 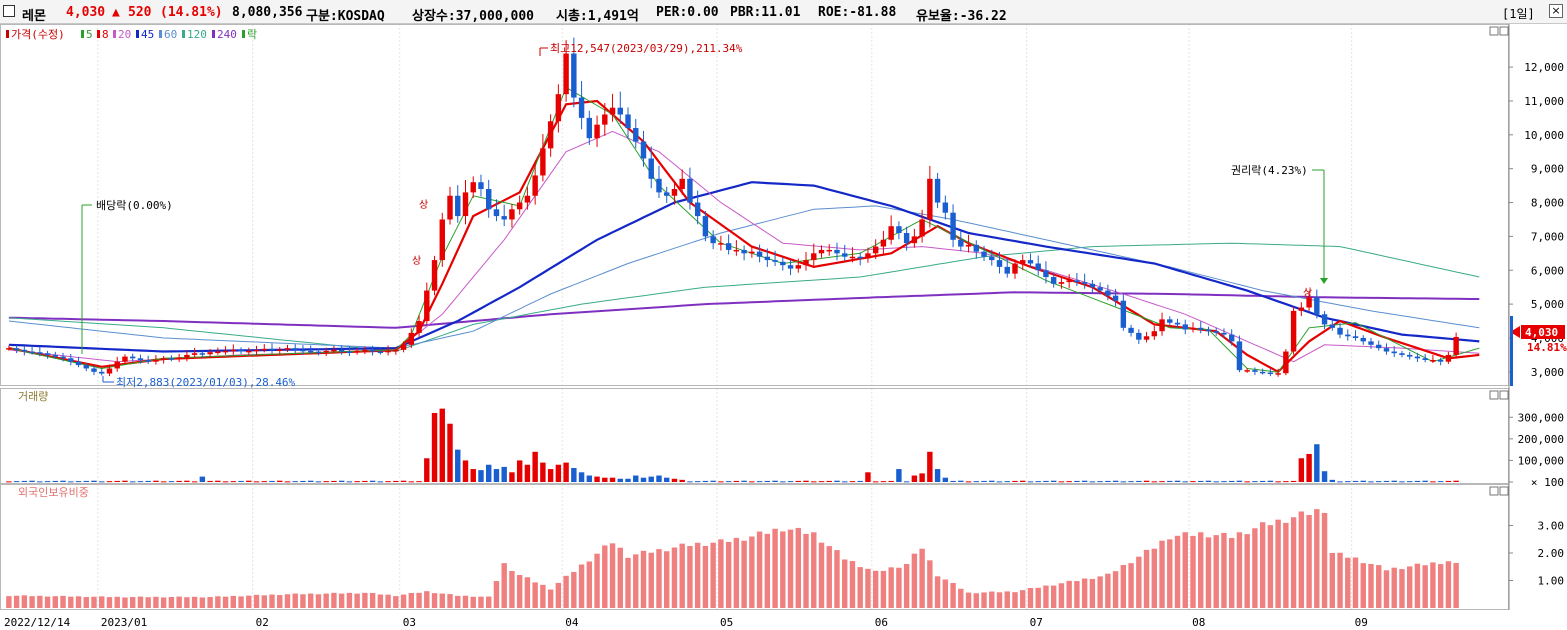 I want to click on x-tick-label: 05, so click(x=726, y=622).